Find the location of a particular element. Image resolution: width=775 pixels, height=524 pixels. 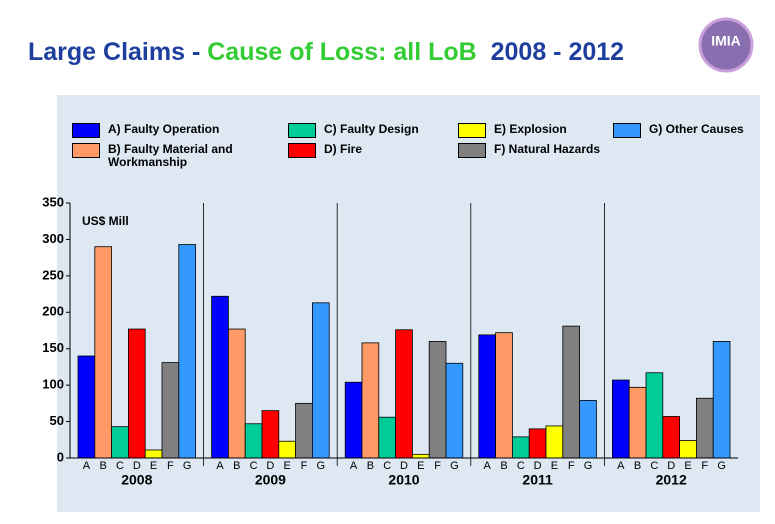

x-tick-label: 2011 is located at coordinates (537, 480).